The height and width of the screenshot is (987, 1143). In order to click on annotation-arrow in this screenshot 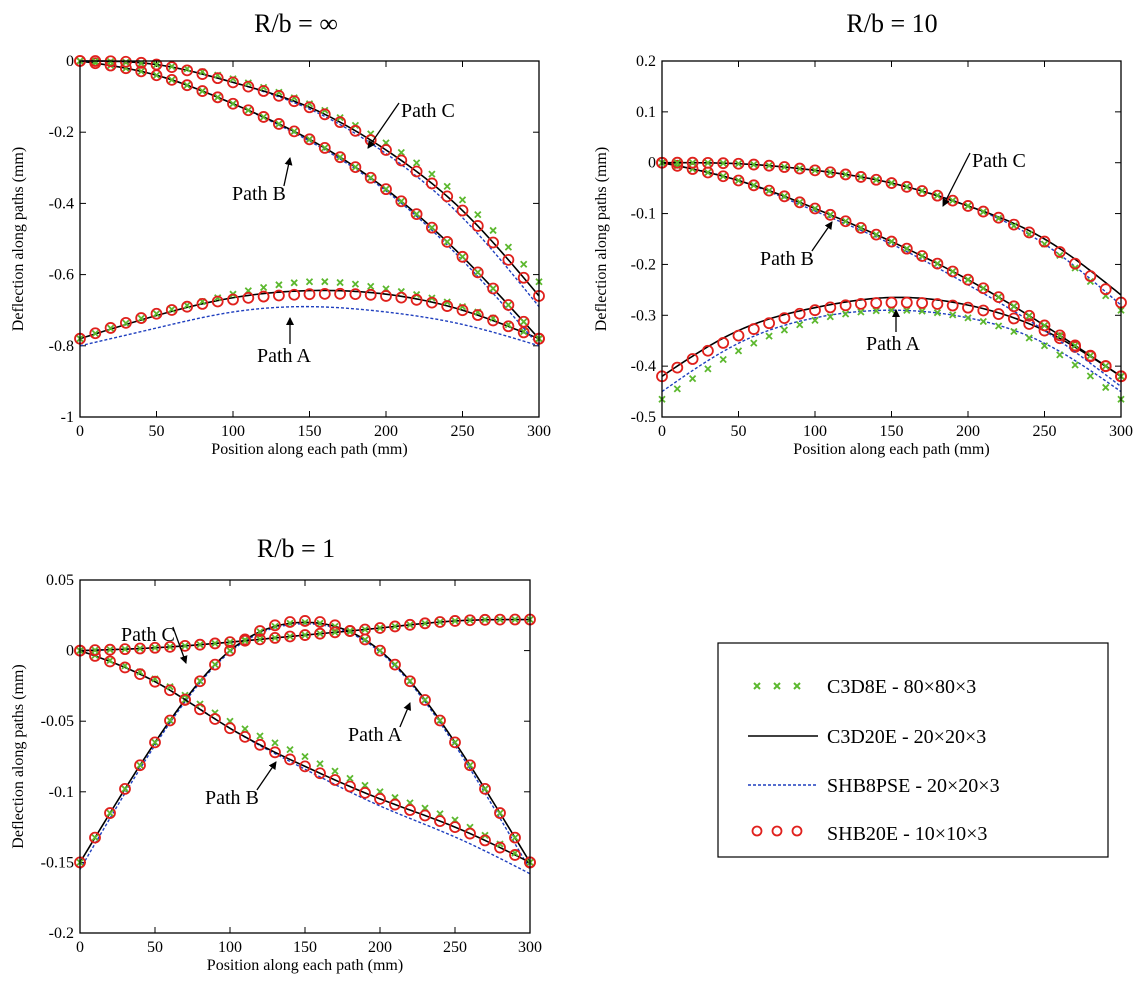, I will do `click(180, 645)`.